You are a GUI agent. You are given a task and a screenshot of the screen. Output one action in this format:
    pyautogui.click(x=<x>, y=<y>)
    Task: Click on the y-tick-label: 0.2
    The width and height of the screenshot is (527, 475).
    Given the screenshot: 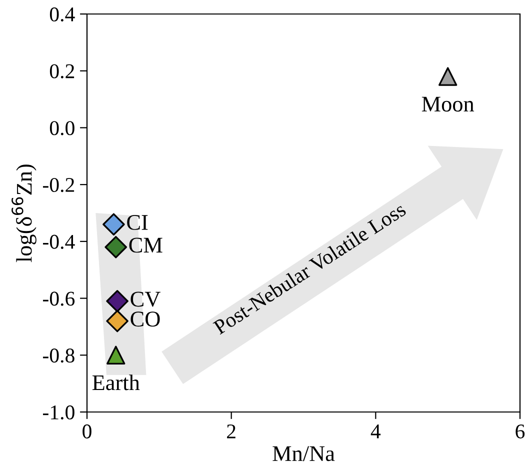 What is the action you would take?
    pyautogui.click(x=62, y=71)
    